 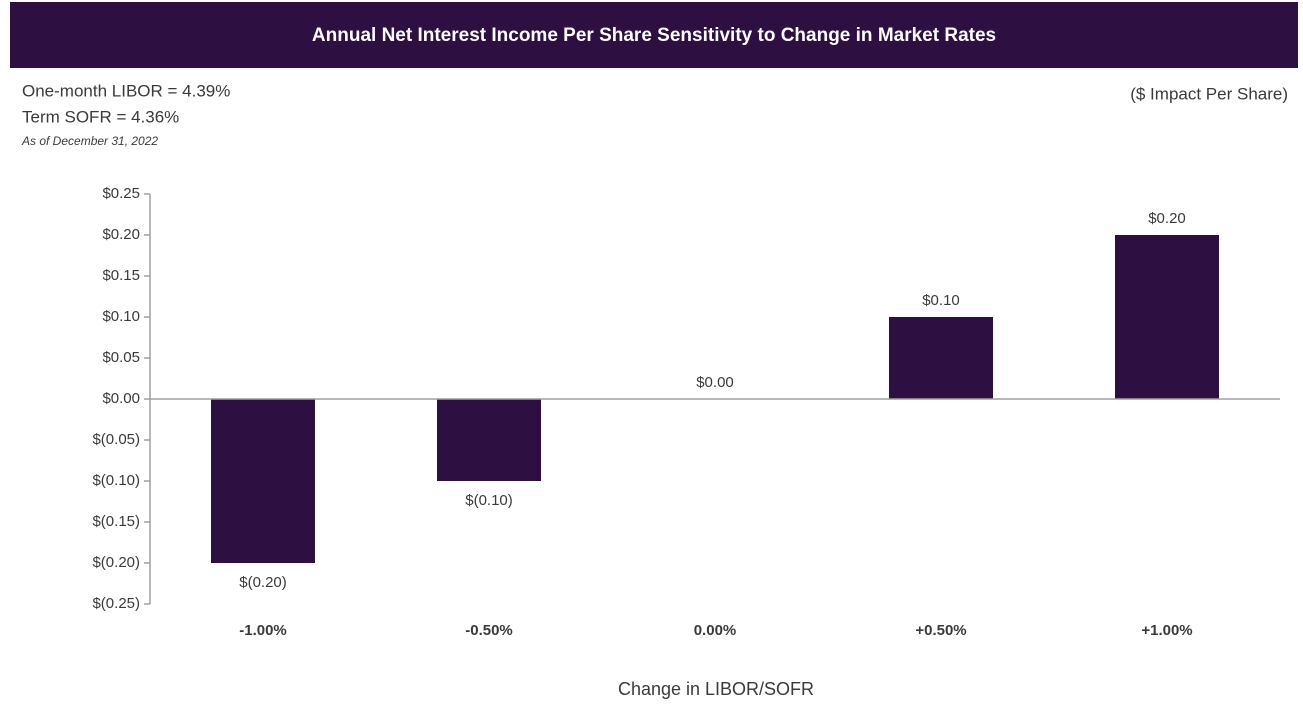 I want to click on y-tick-label: $0.20, so click(x=121, y=234).